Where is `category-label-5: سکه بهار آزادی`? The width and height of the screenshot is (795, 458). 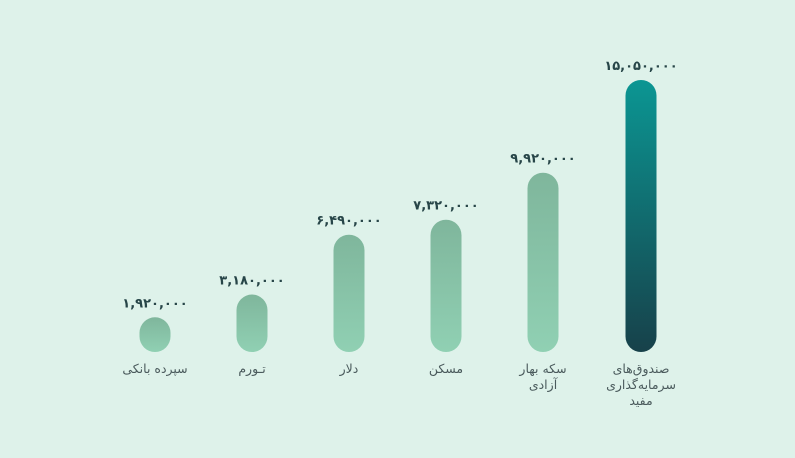
category-label-5: سکه بهار آزادی is located at coordinates (542, 377).